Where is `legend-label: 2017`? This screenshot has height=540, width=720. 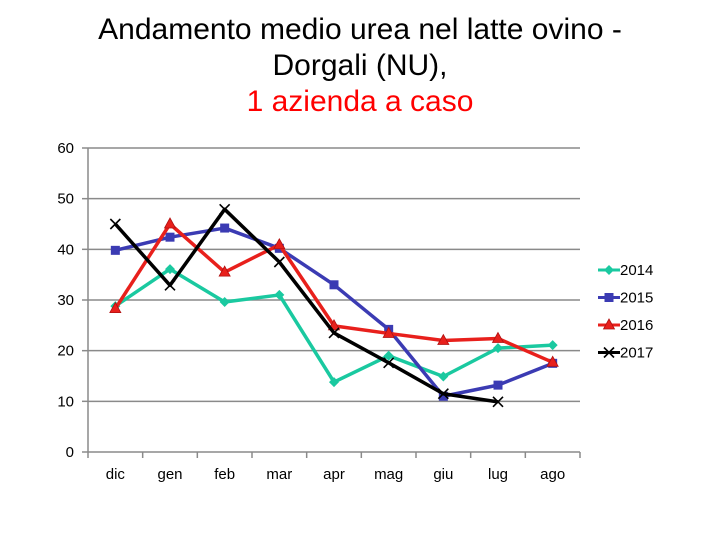 legend-label: 2017 is located at coordinates (636, 353).